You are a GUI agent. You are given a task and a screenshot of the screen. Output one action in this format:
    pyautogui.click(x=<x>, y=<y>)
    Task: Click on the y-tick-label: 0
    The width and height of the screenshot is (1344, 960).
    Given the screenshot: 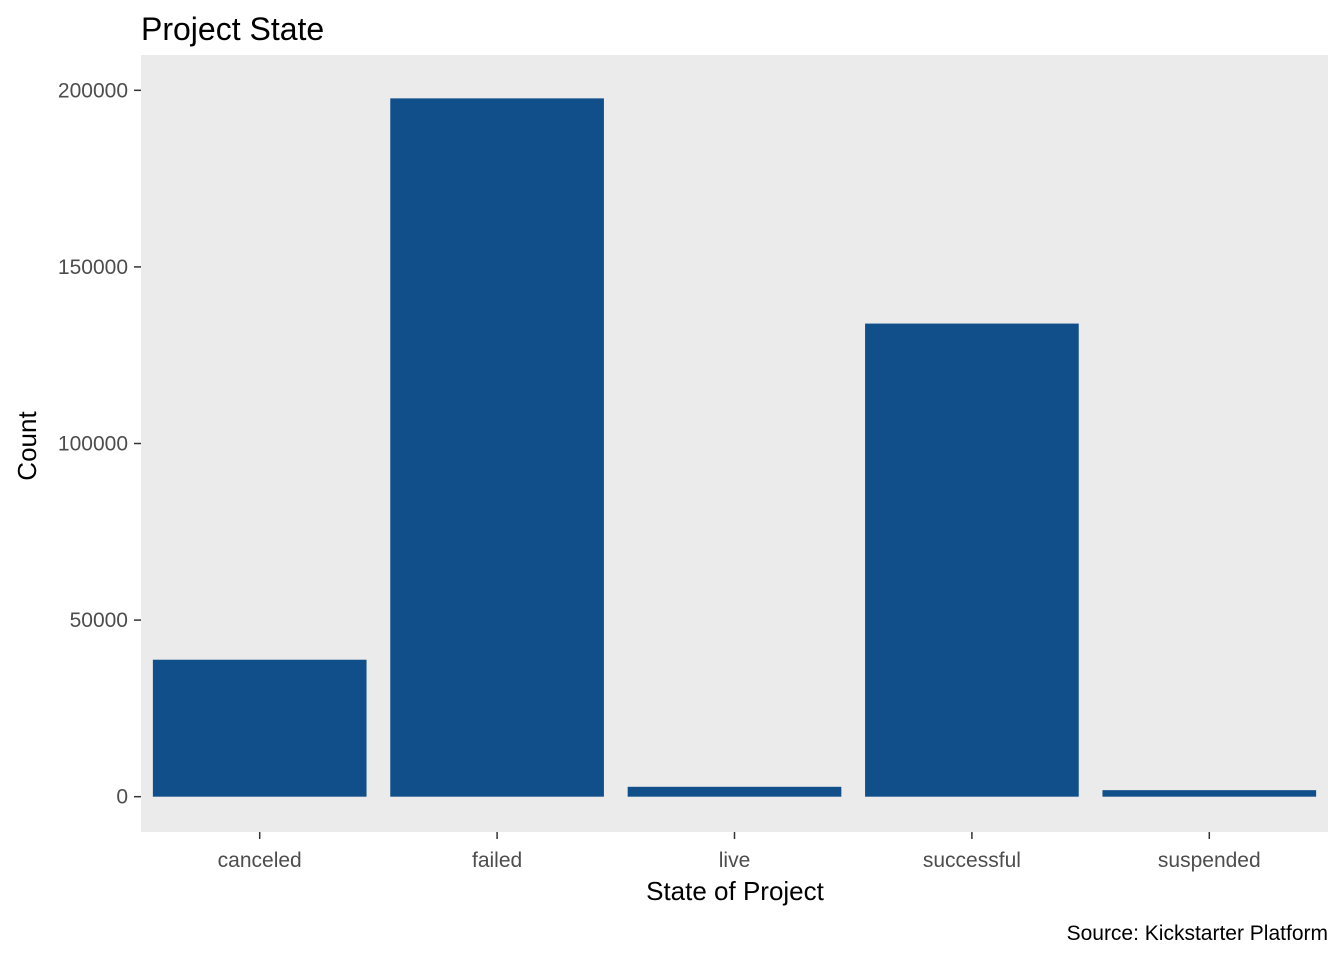 What is the action you would take?
    pyautogui.click(x=122, y=797)
    